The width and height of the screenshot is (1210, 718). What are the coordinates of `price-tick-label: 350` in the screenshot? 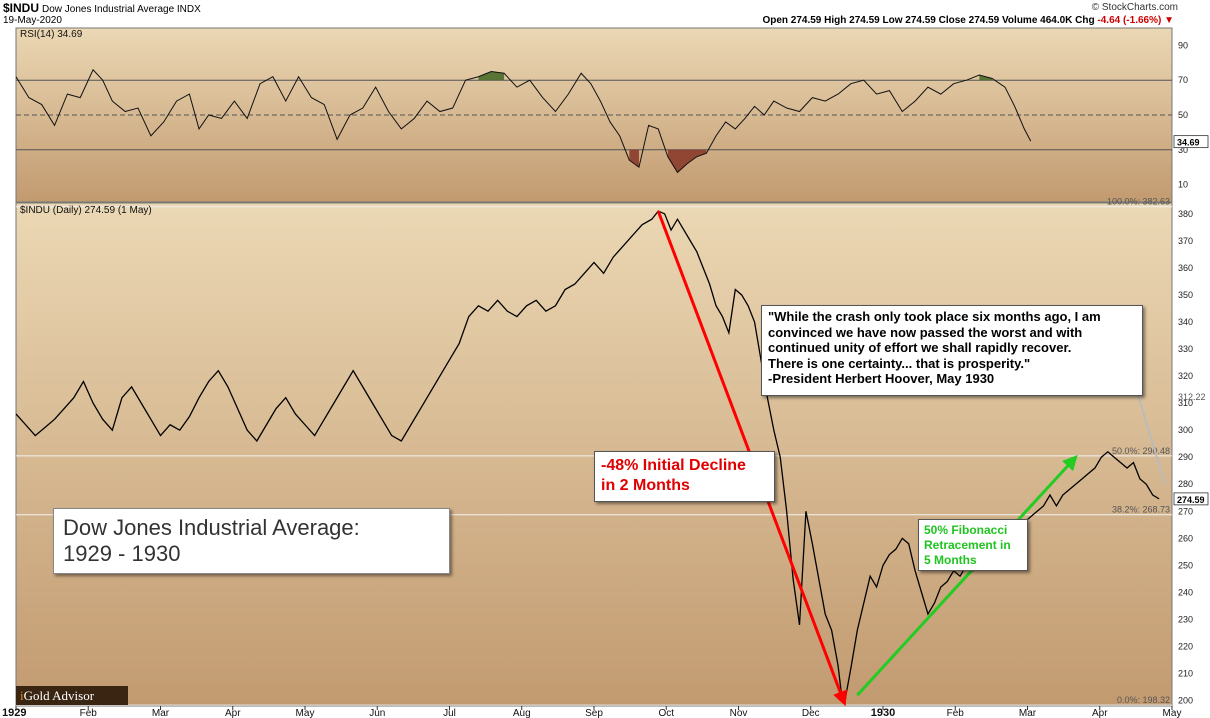 It's located at (1185, 295).